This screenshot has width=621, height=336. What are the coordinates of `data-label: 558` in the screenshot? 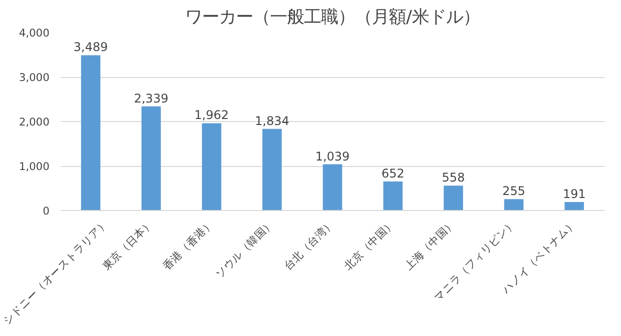 It's located at (453, 177).